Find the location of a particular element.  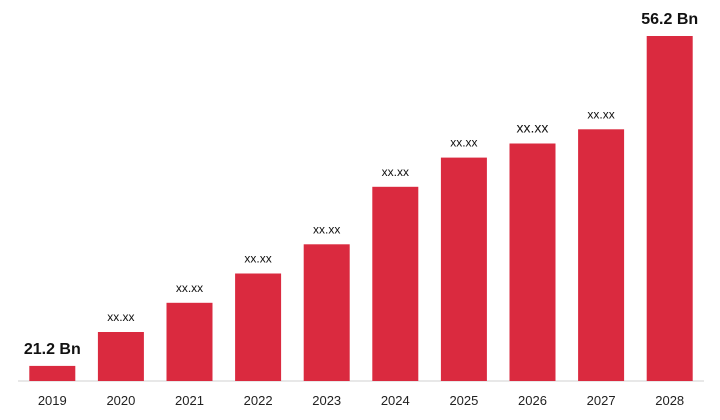

bar-2019 is located at coordinates (52, 373).